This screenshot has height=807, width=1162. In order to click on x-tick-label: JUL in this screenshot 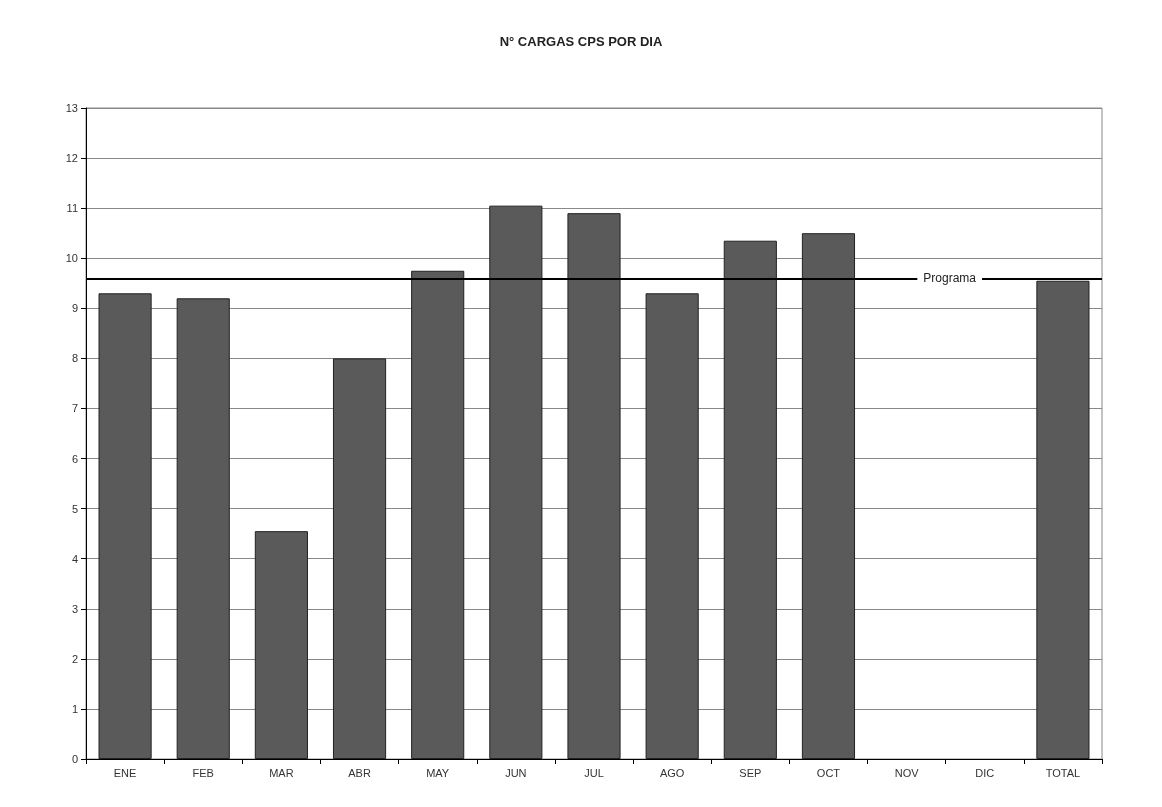, I will do `click(594, 772)`.